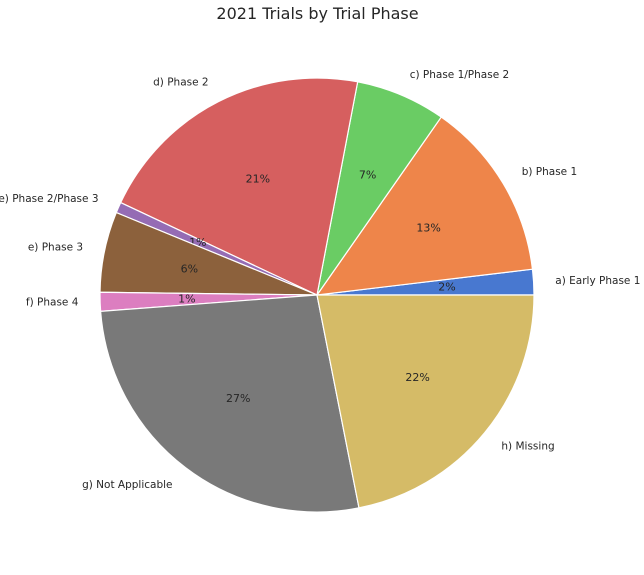 This screenshot has width=644, height=575. Describe the element at coordinates (52, 303) in the screenshot. I see `slice-label-f-phase-4: f) Phase 4` at that location.